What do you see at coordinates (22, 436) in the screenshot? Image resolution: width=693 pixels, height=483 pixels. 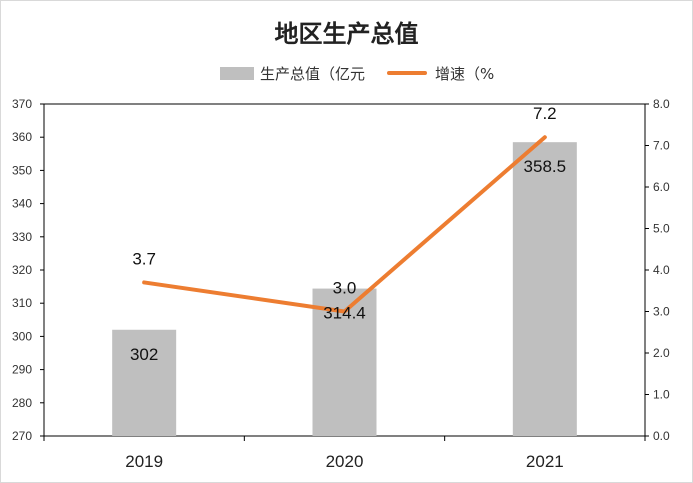 I see `y-left-tick-label: 270` at bounding box center [22, 436].